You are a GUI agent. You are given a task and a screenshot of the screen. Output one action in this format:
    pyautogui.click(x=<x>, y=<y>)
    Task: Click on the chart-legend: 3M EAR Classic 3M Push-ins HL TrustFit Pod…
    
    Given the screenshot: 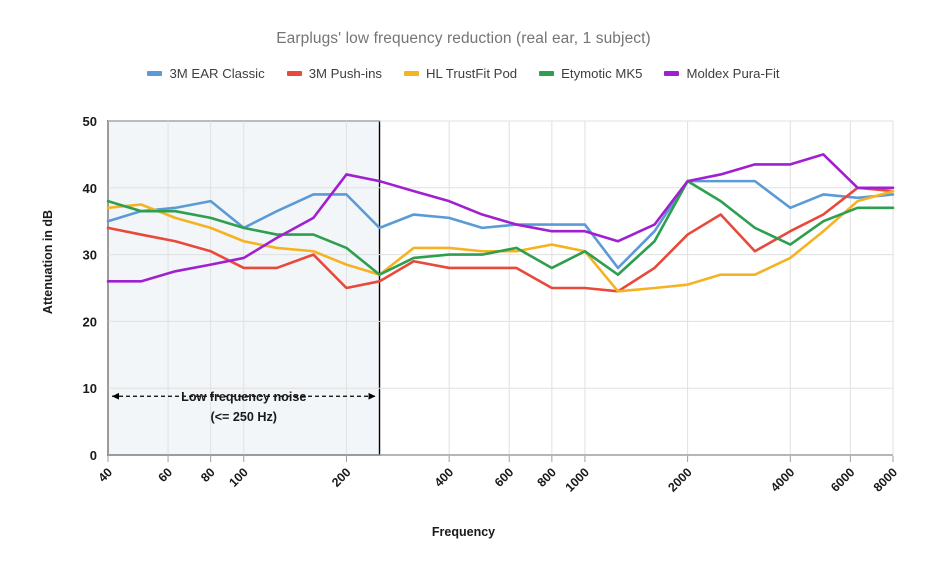 What is the action you would take?
    pyautogui.click(x=463, y=73)
    